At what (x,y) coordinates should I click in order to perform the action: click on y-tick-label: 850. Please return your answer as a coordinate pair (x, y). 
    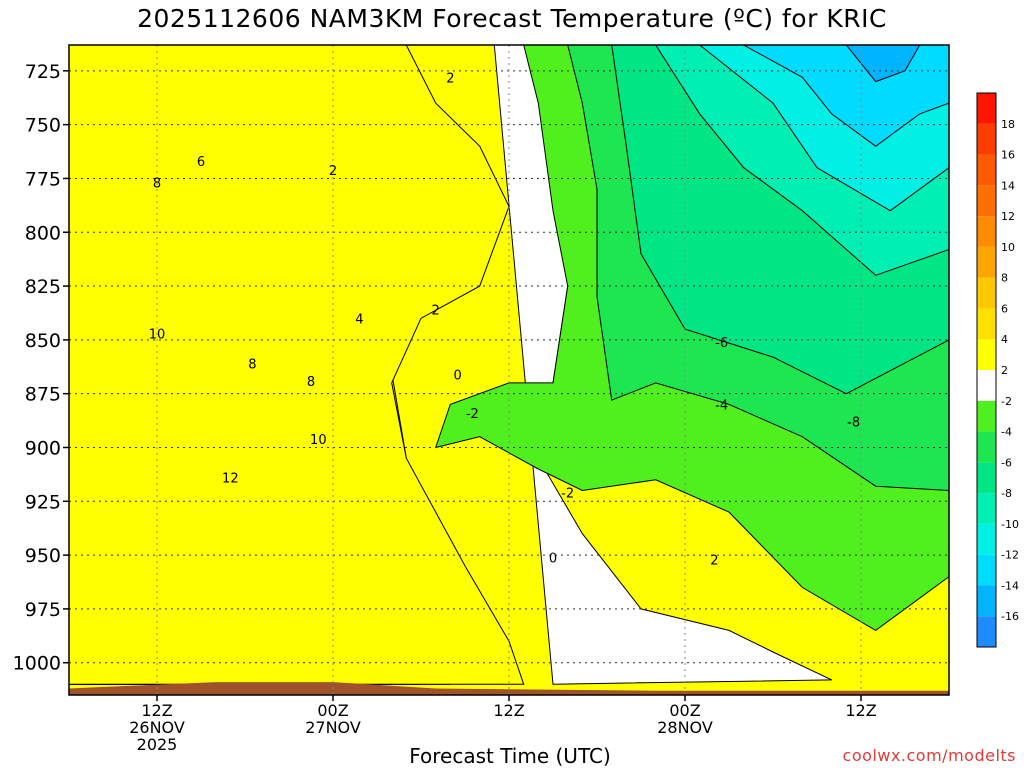
    Looking at the image, I should click on (43, 341).